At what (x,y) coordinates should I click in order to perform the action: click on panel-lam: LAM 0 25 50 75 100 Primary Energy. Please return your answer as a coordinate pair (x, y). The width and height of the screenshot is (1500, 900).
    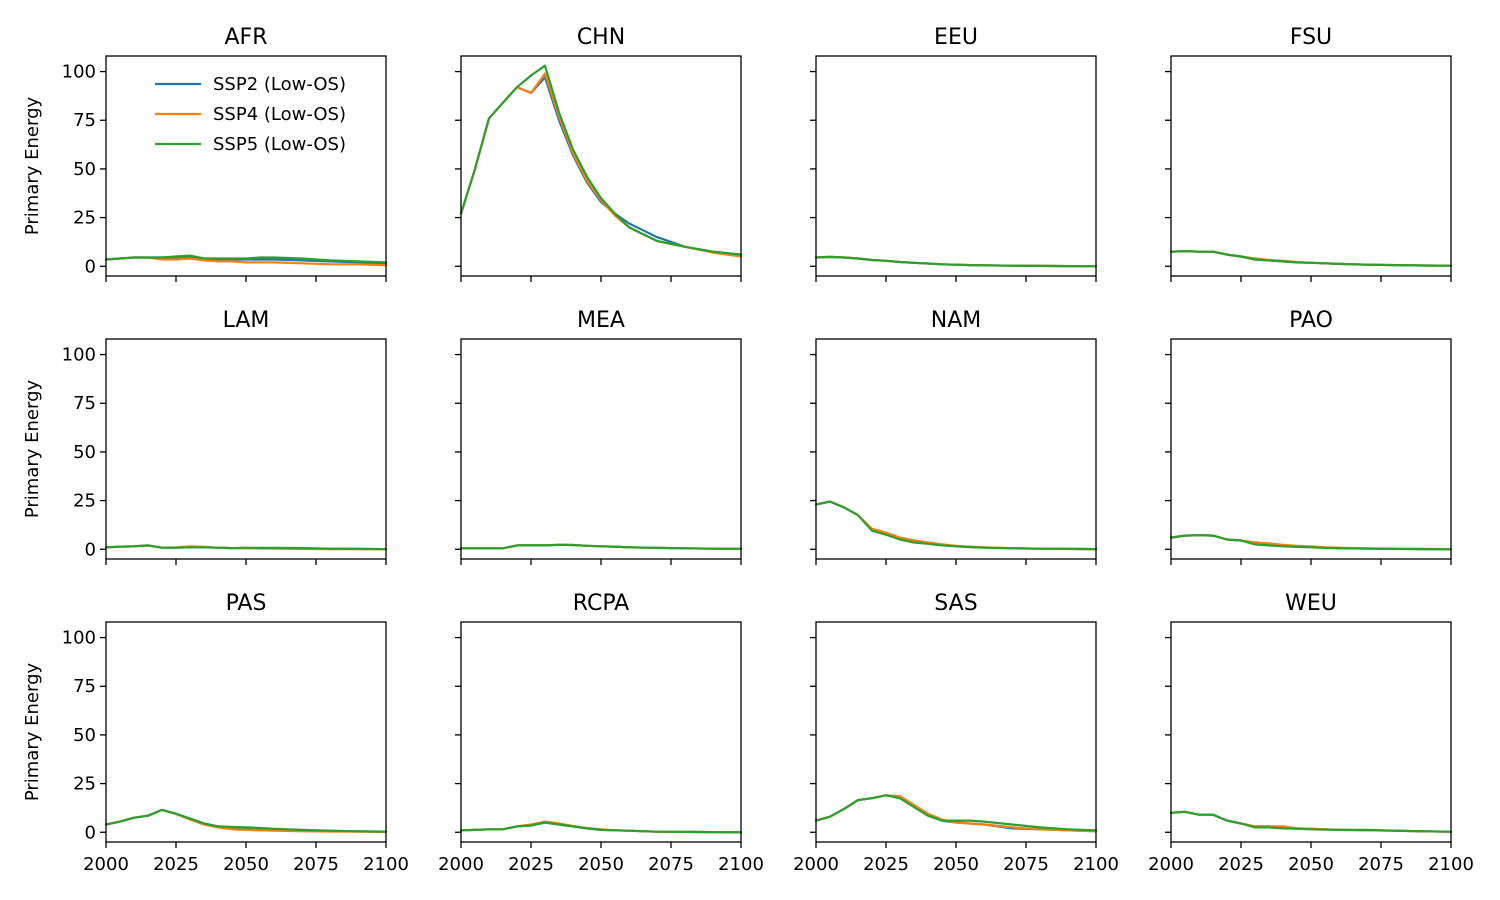
    Looking at the image, I should click on (205, 436).